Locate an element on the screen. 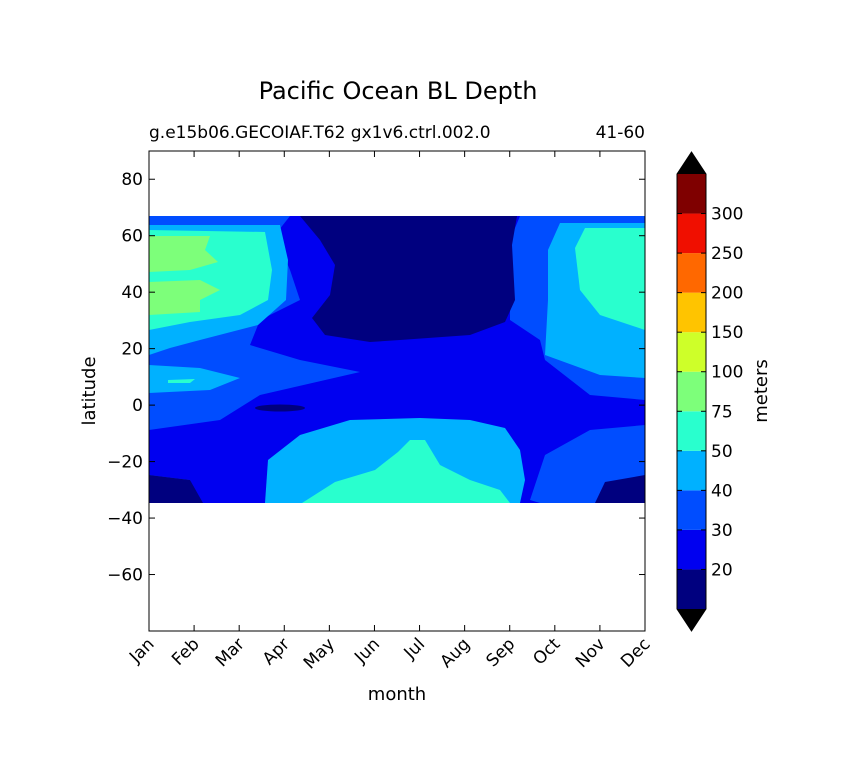 The height and width of the screenshot is (783, 850). chart-title: Pacific Ocean BL Depth is located at coordinates (398, 91).